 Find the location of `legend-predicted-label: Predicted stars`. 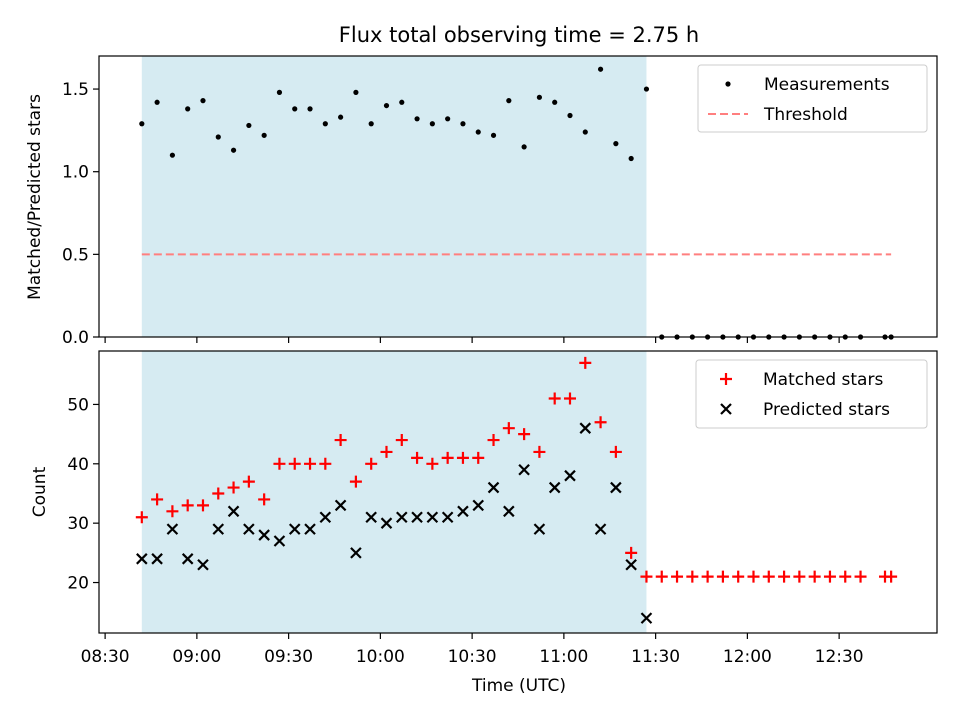

legend-predicted-label: Predicted stars is located at coordinates (826, 410).